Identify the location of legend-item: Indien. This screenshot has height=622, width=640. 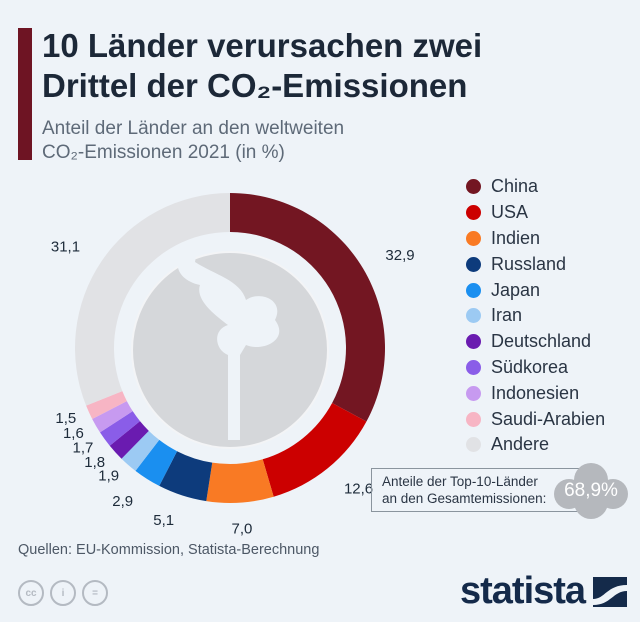
(535, 239).